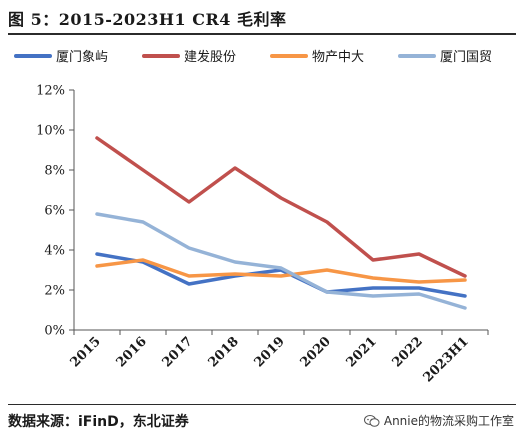 The height and width of the screenshot is (448, 528). I want to click on x-tick-label-6: 2021, so click(362, 352).